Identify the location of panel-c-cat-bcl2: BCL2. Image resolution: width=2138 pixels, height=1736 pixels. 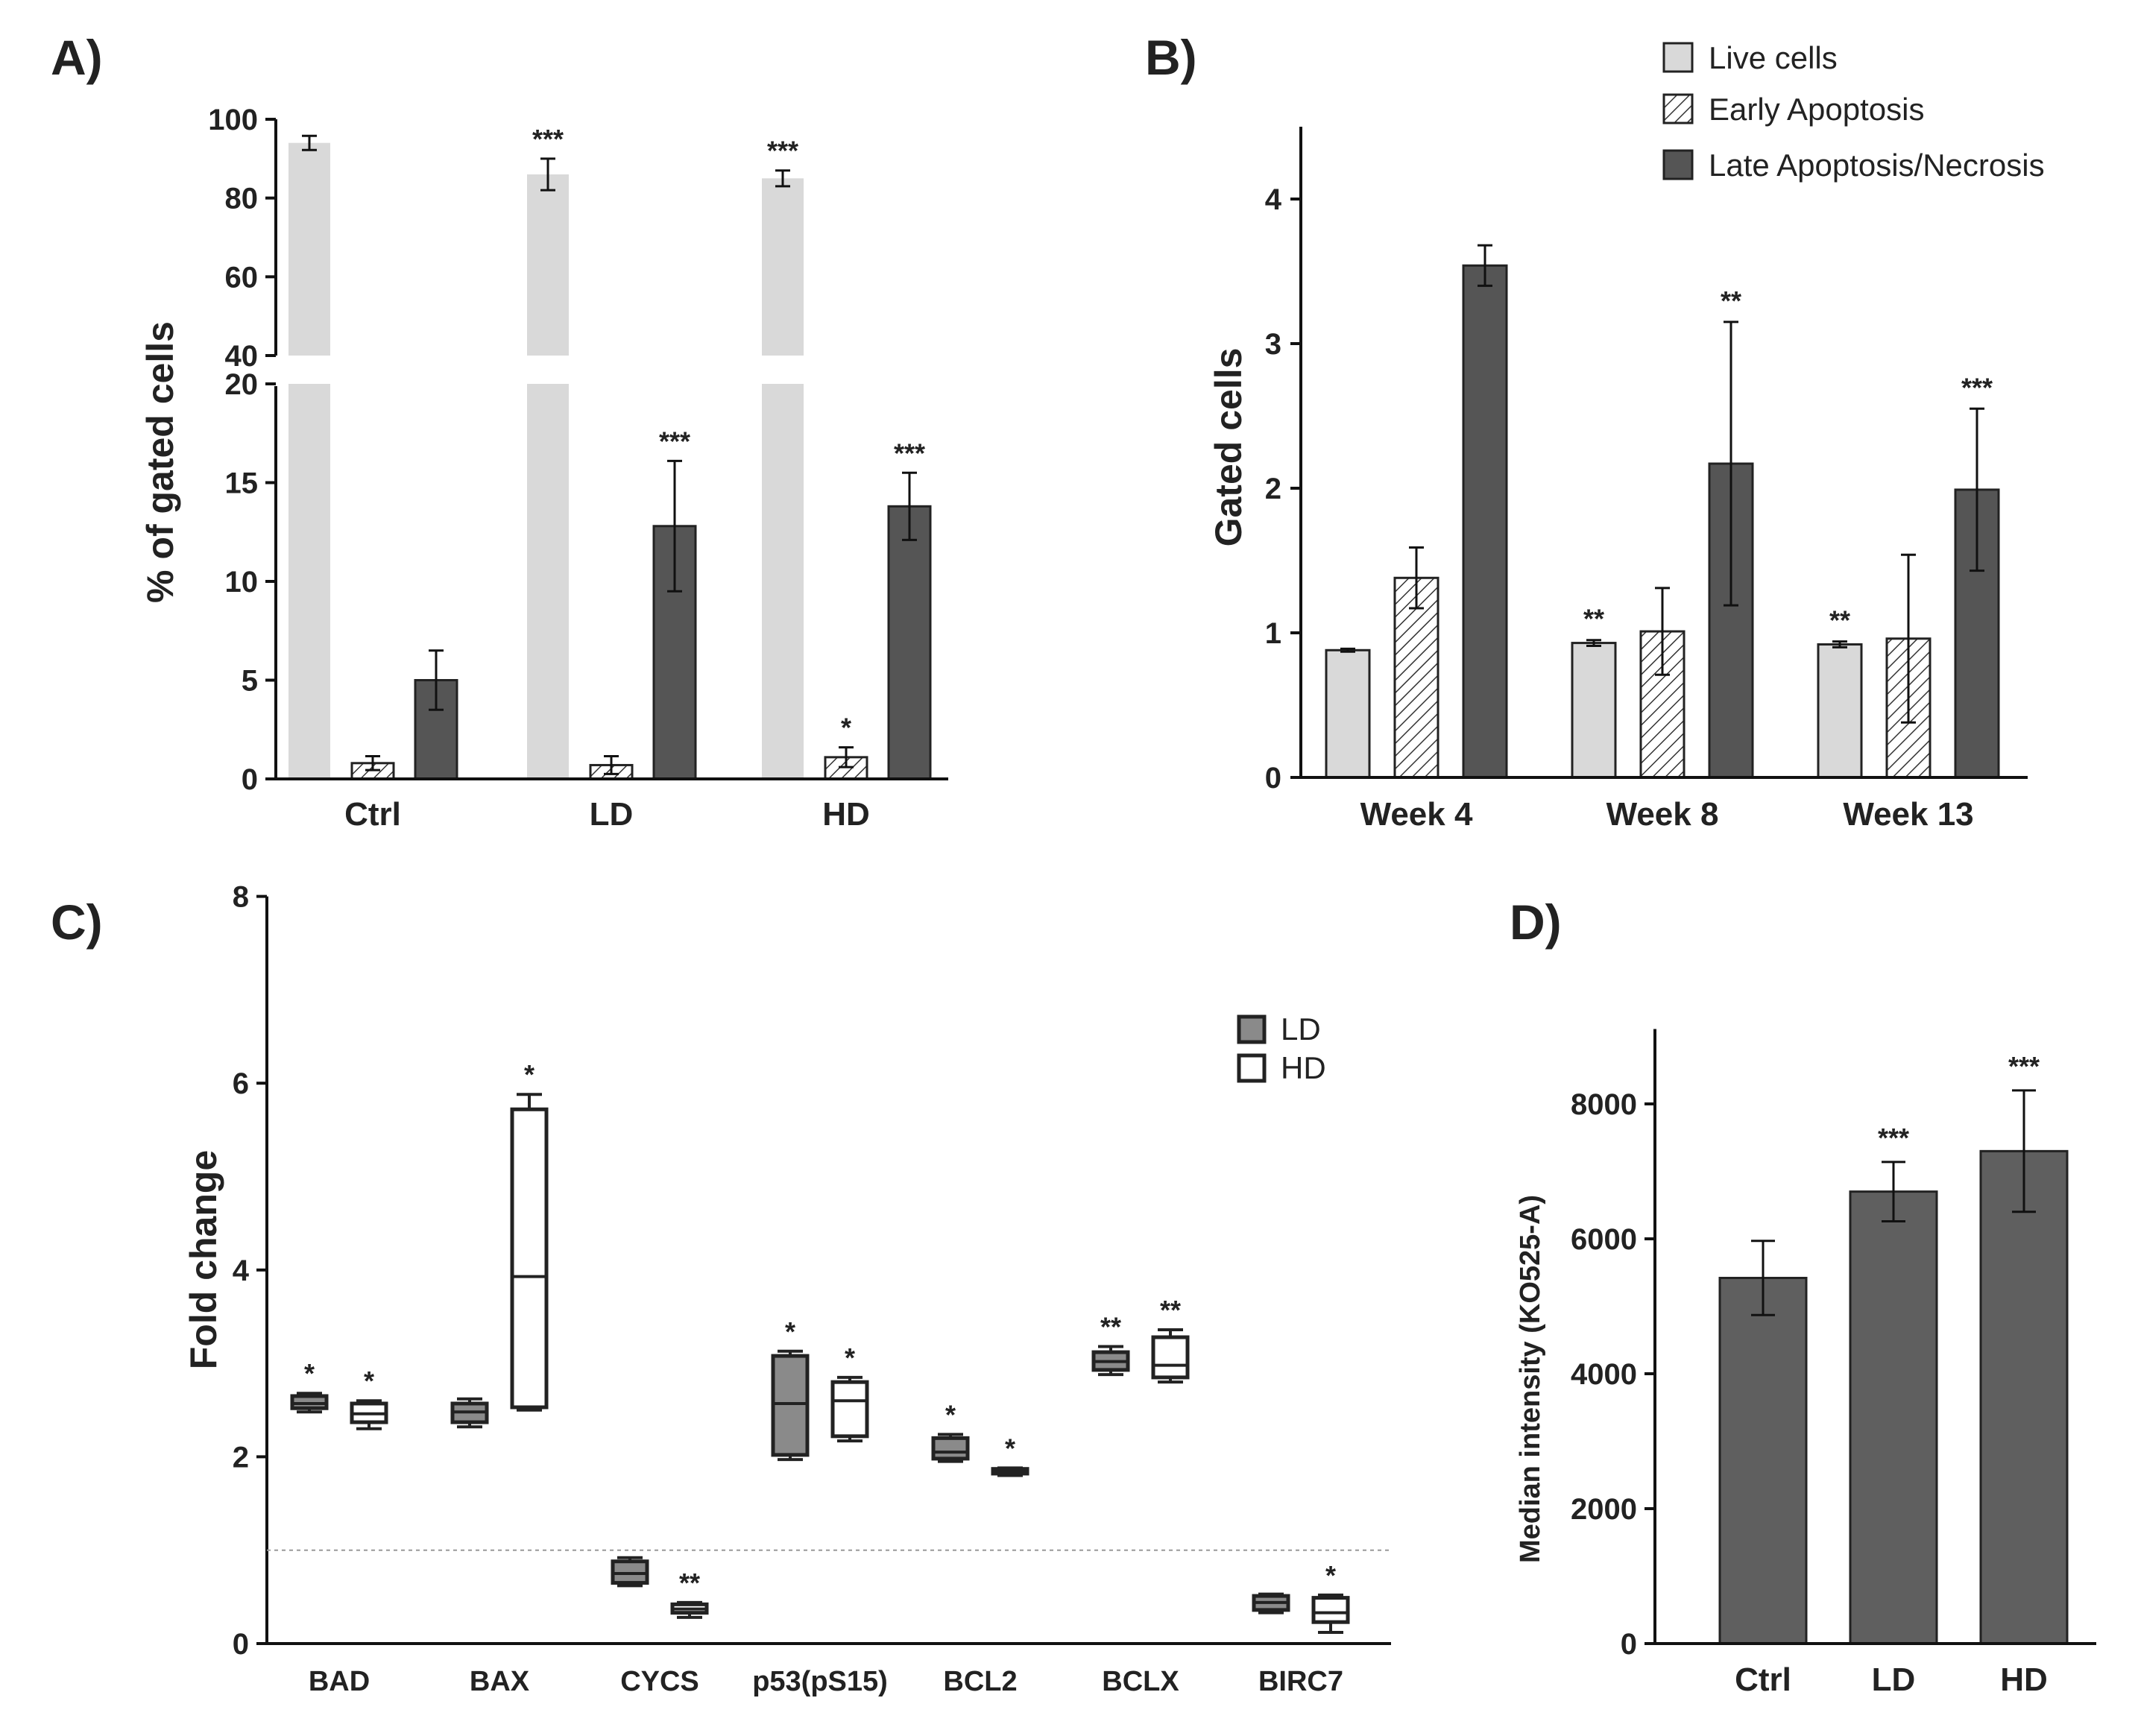
(980, 1681).